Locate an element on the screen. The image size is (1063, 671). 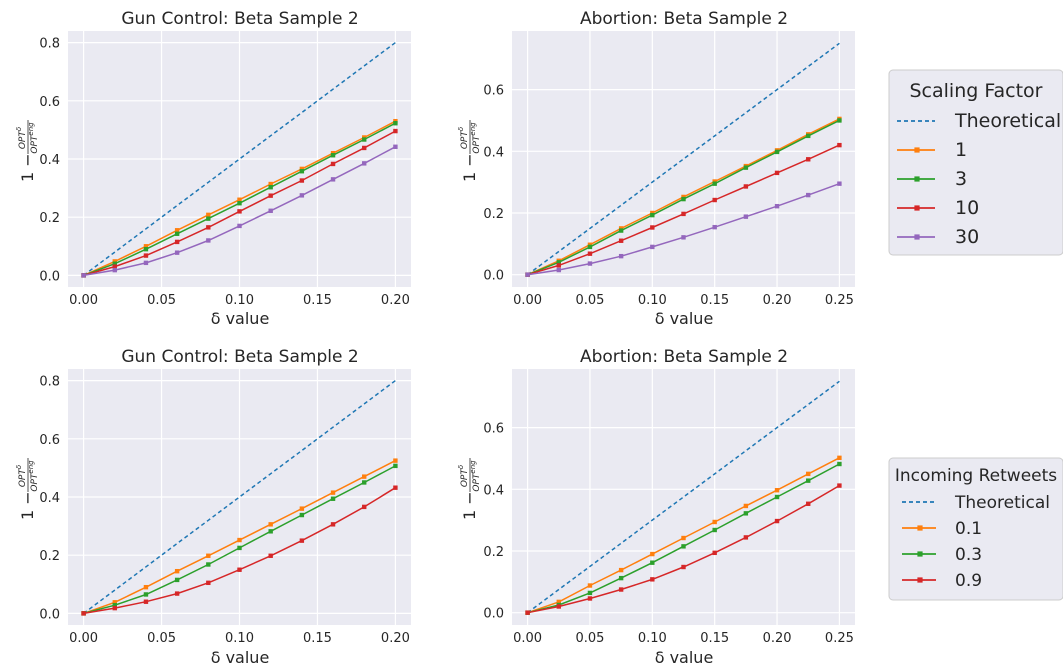
x-tick-label: 0.15 is located at coordinates (317, 300).